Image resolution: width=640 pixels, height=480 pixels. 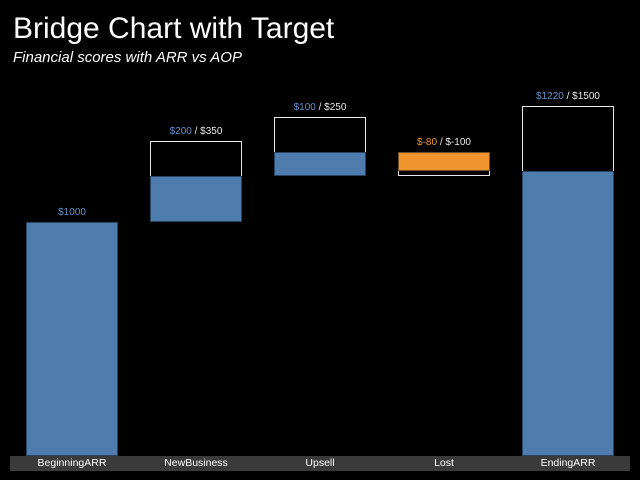 I want to click on bar-Lost, so click(x=444, y=161).